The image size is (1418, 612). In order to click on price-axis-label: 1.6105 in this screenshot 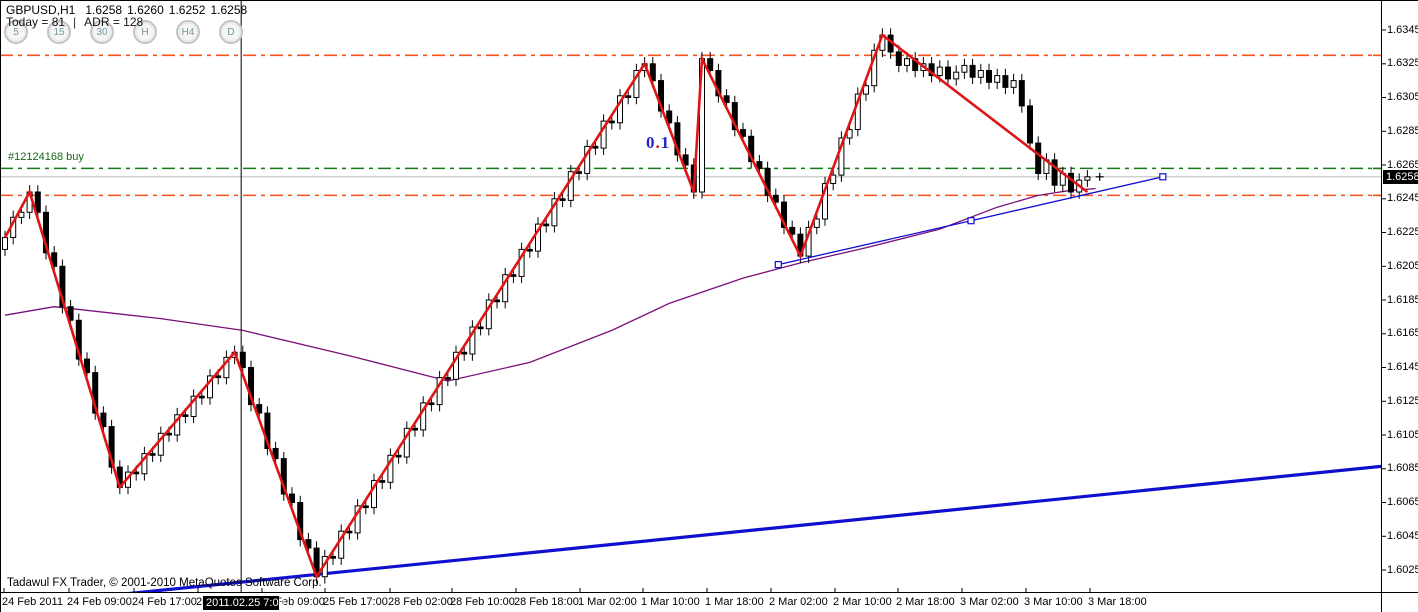, I will do `click(1402, 435)`.